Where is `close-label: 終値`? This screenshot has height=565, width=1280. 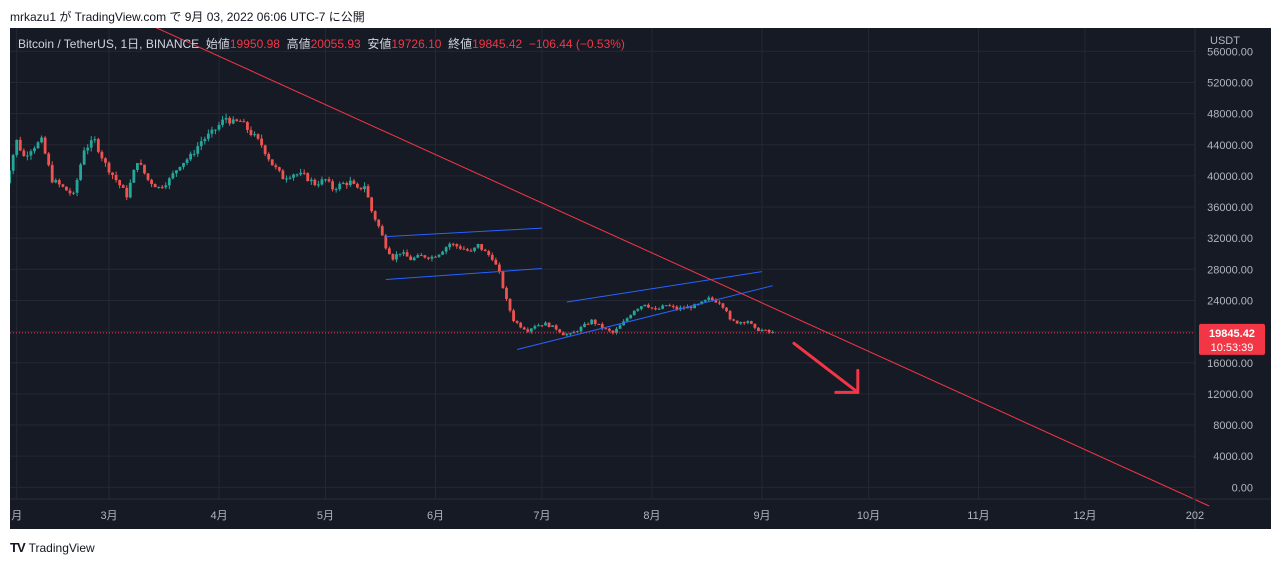 close-label: 終値 is located at coordinates (460, 44).